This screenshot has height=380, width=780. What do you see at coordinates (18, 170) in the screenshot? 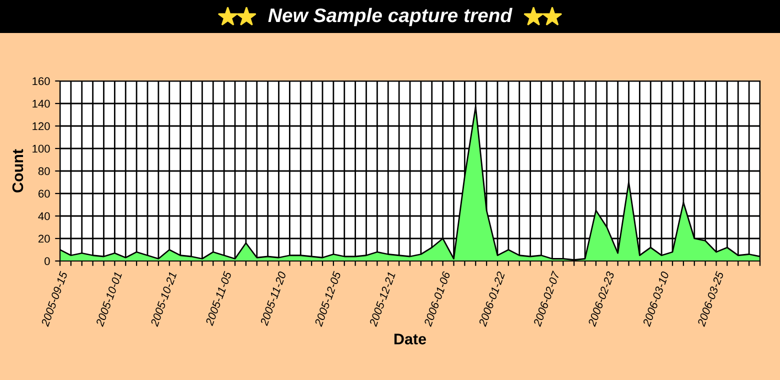
I see `y-axis-title: Count` at bounding box center [18, 170].